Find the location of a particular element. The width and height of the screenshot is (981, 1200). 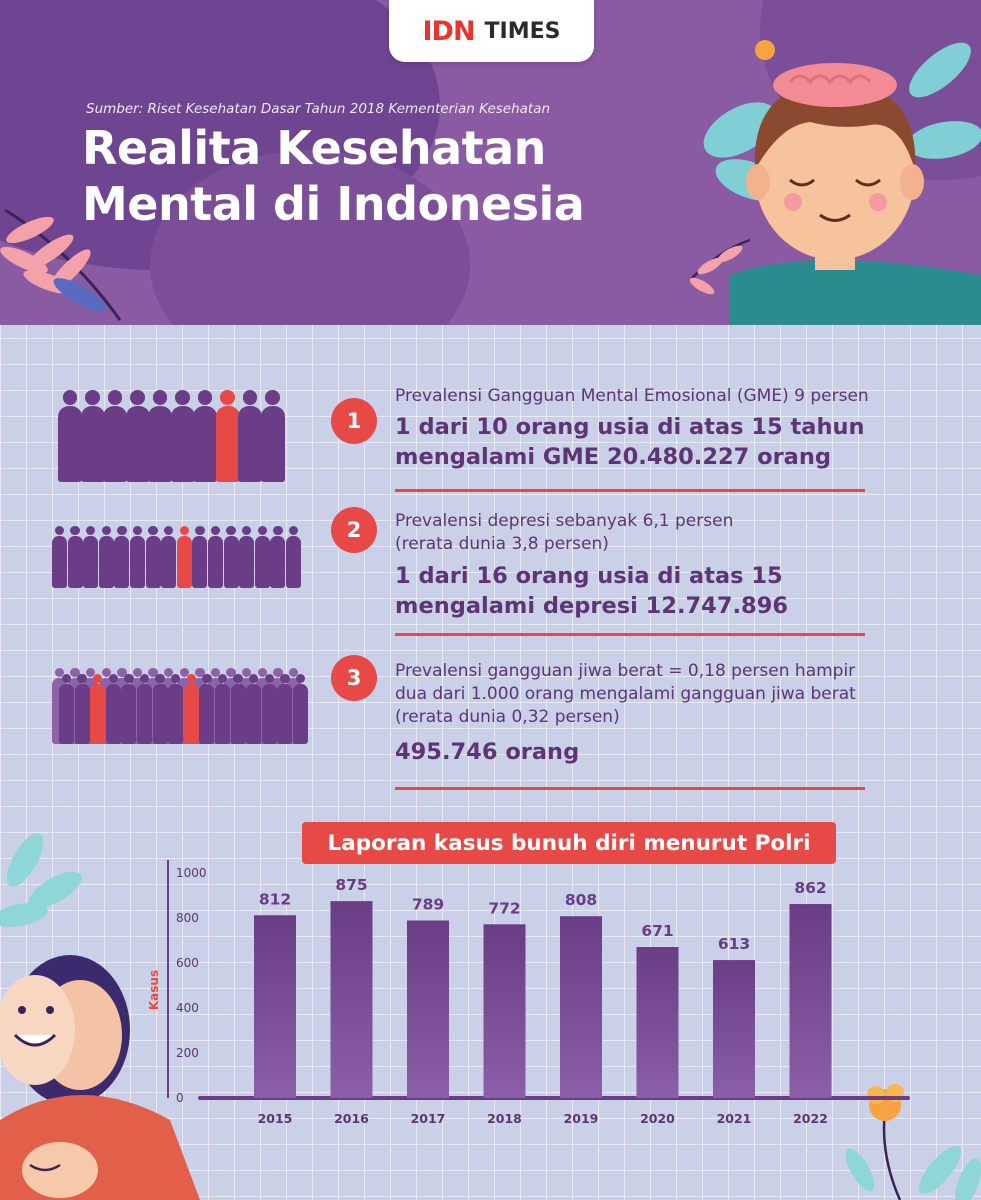

item-1-divider is located at coordinates (630, 490).